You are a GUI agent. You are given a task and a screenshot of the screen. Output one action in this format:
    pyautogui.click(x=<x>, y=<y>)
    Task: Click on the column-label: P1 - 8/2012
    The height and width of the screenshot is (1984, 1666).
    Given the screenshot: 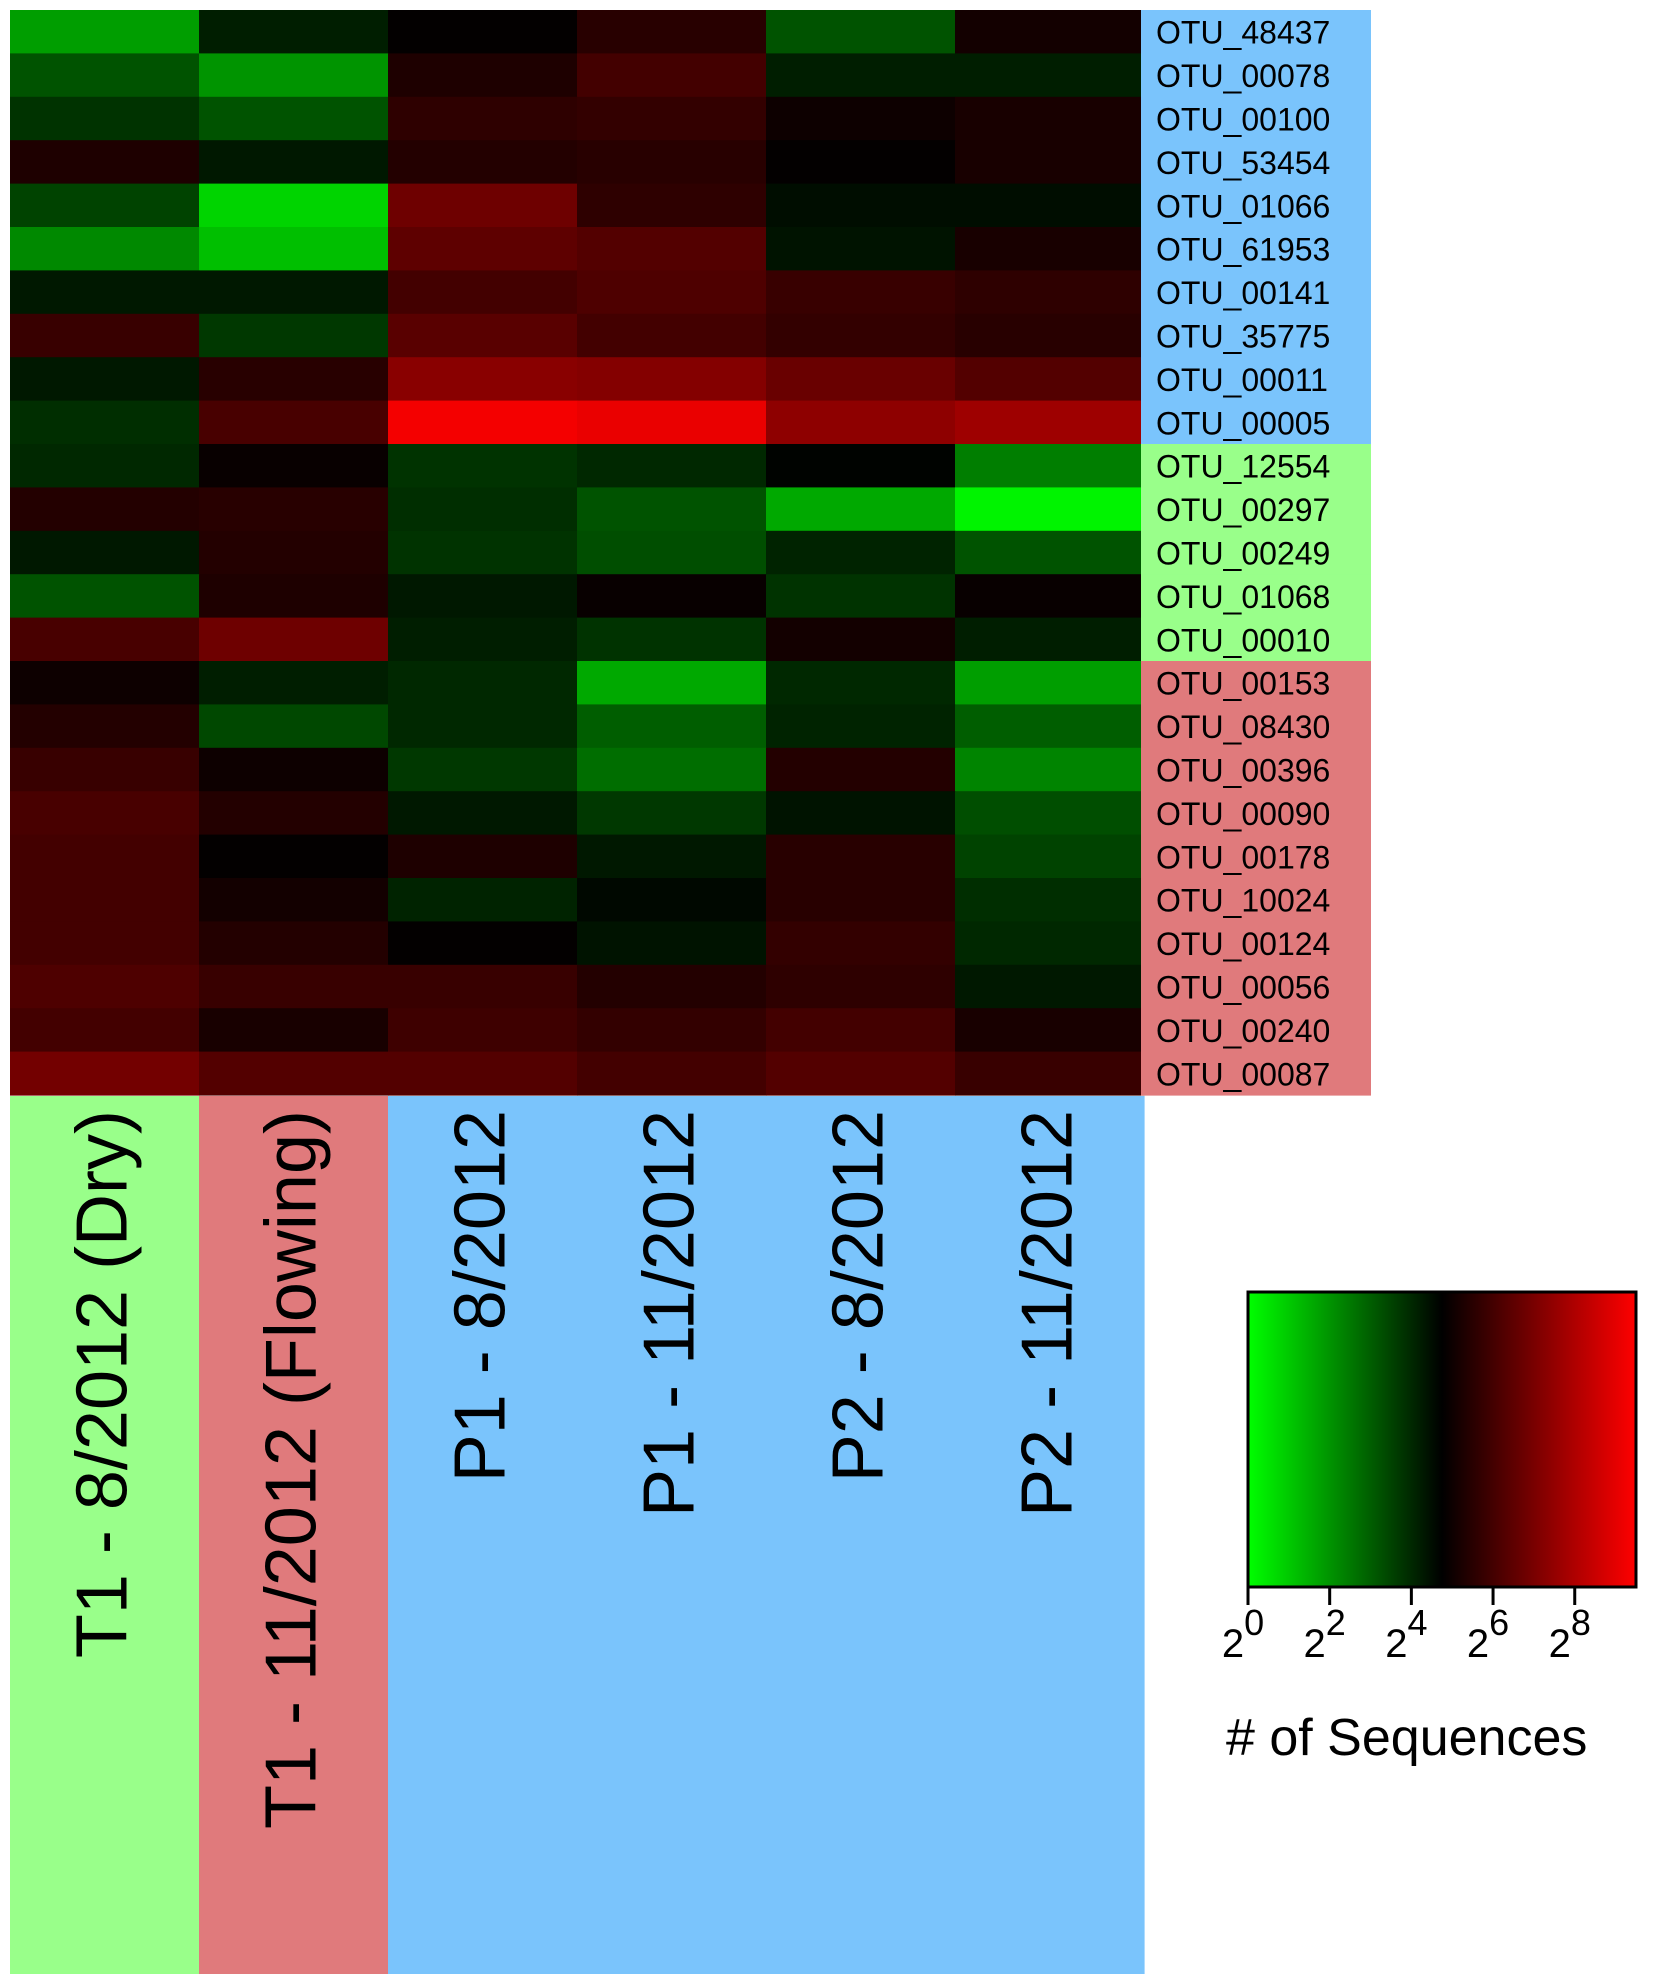 What is the action you would take?
    pyautogui.click(x=481, y=1296)
    